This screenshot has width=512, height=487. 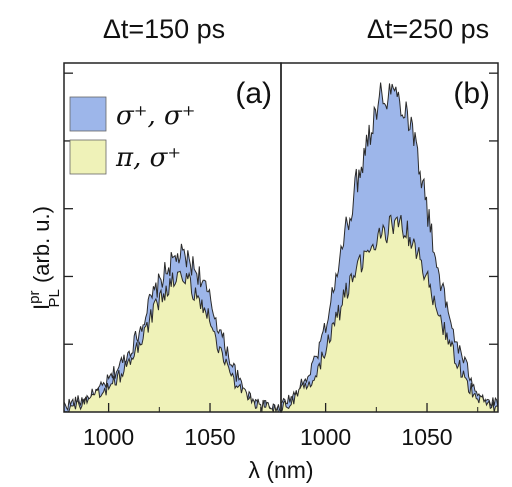 What do you see at coordinates (426, 437) in the screenshot?
I see `x-tick-label-b-1050: 1050` at bounding box center [426, 437].